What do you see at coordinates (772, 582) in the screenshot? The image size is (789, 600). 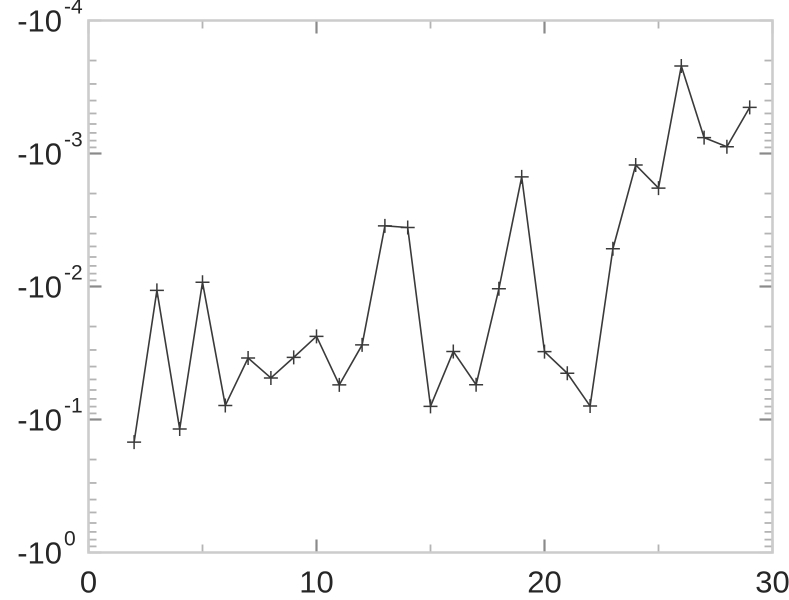 I see `x-axis-tick-label: 30` at bounding box center [772, 582].